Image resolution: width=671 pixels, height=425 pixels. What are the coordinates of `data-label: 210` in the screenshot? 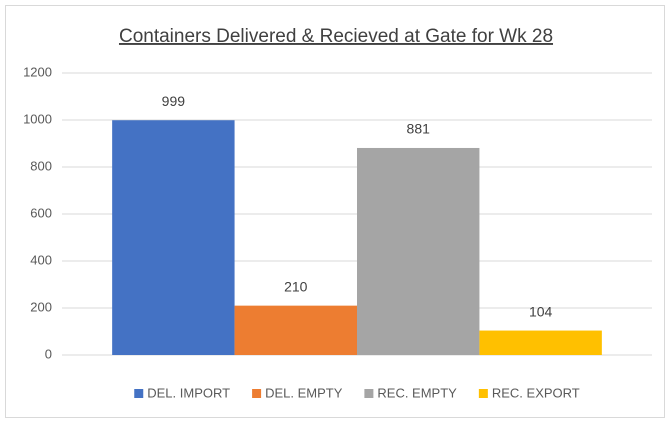 It's located at (296, 286).